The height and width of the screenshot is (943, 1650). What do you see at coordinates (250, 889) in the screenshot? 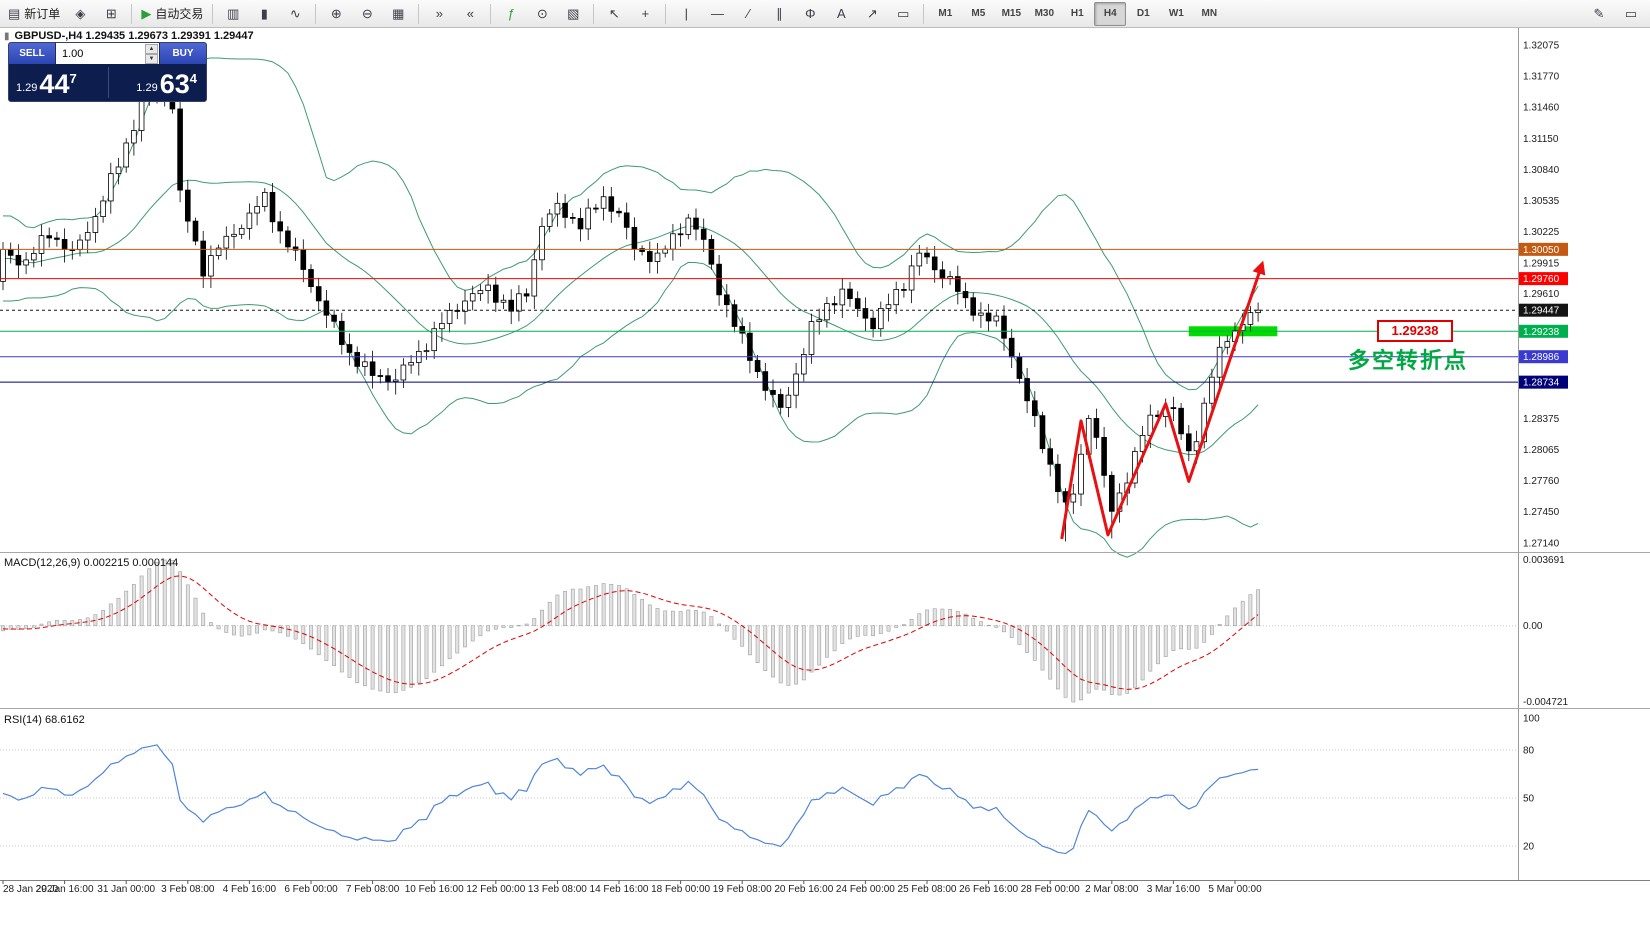
I see `svg-text: 4 Feb 16:00` at bounding box center [250, 889].